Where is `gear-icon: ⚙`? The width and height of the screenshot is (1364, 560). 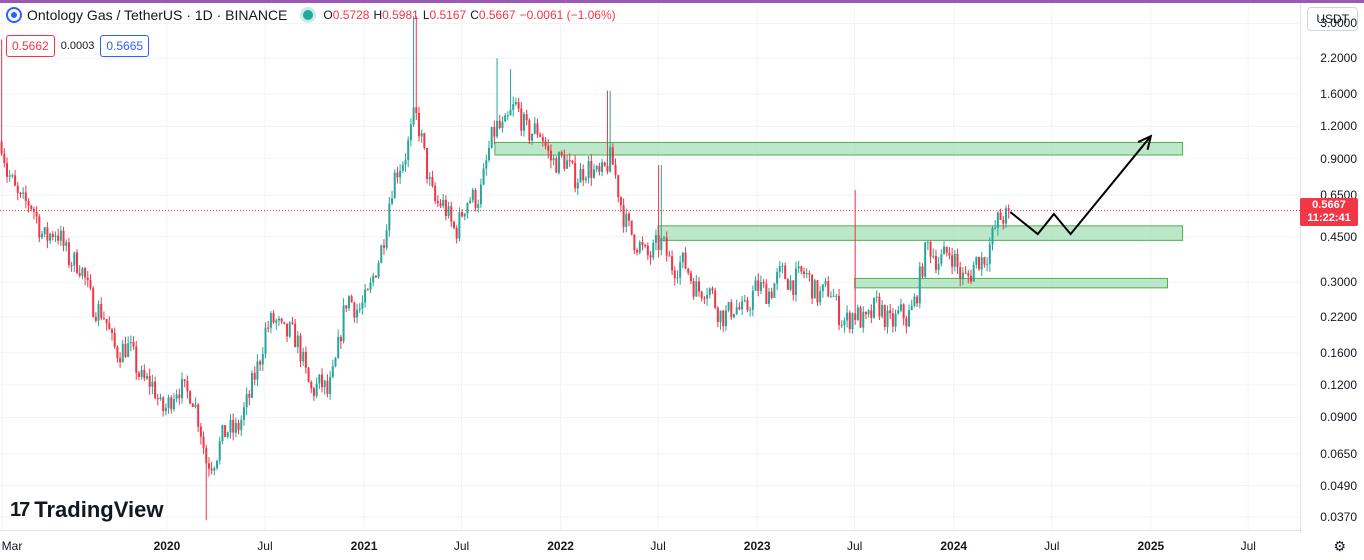 gear-icon: ⚙ is located at coordinates (1339, 546).